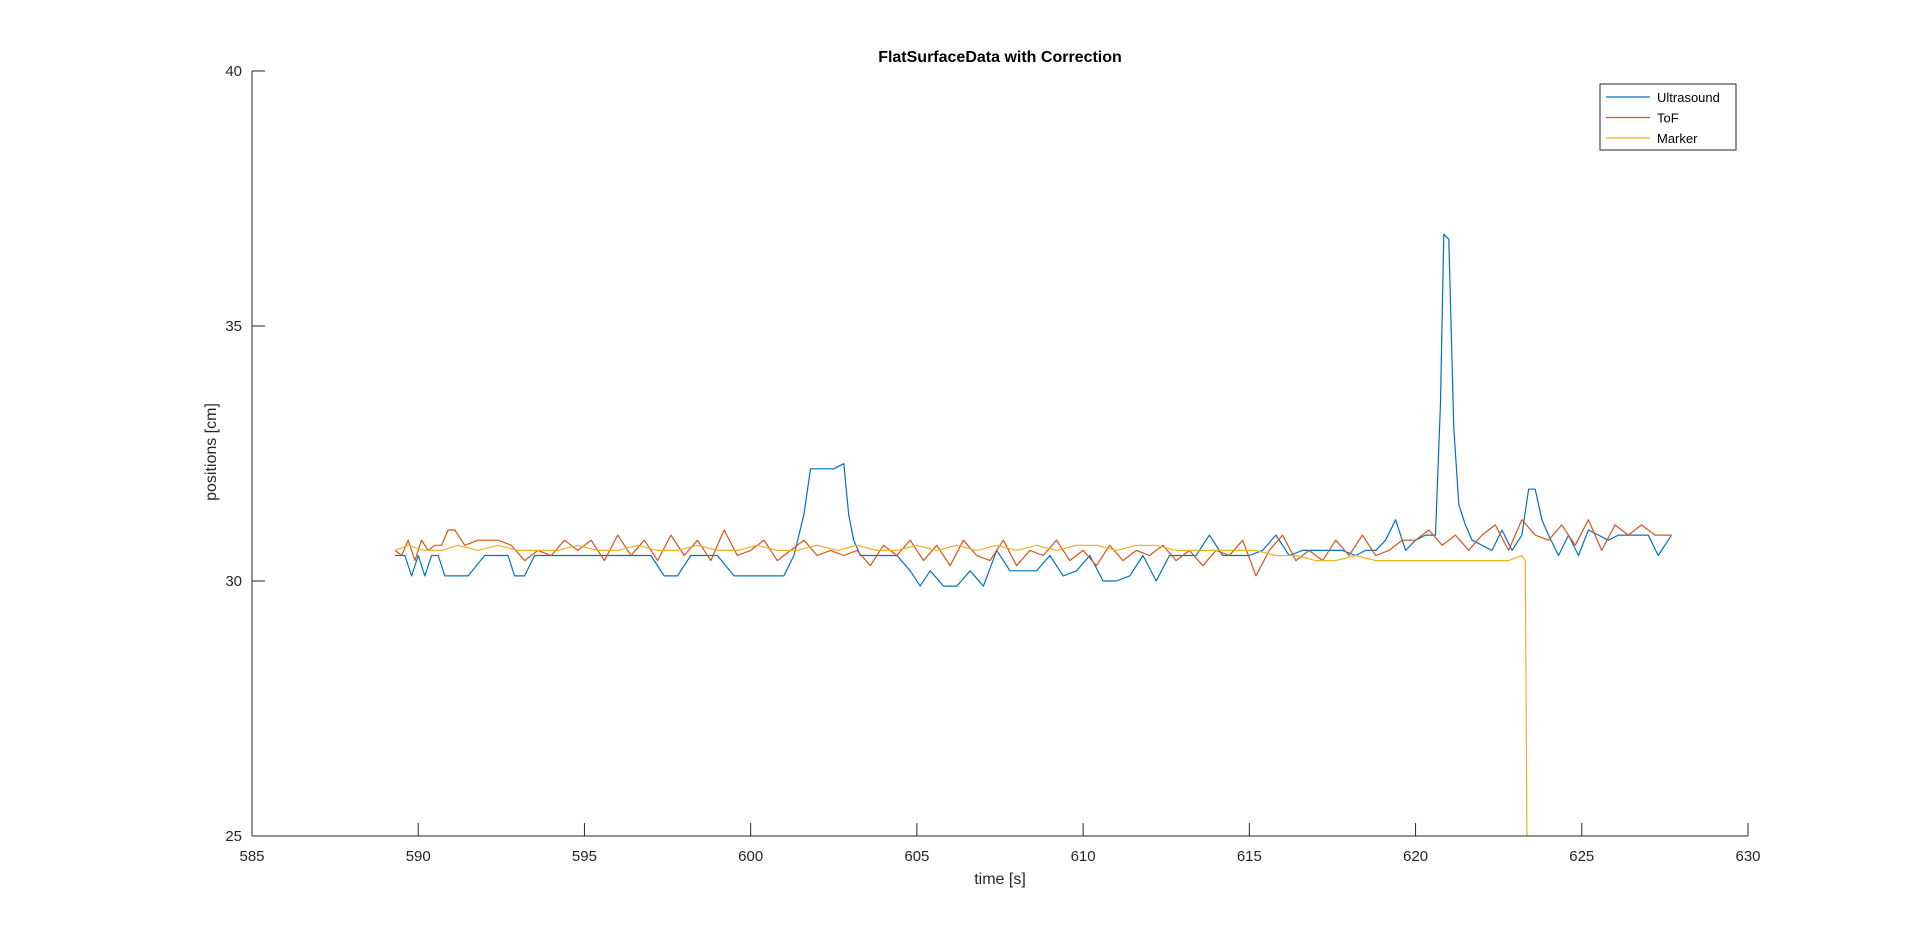 The width and height of the screenshot is (1920, 936). I want to click on x-tick-label: 620, so click(1415, 856).